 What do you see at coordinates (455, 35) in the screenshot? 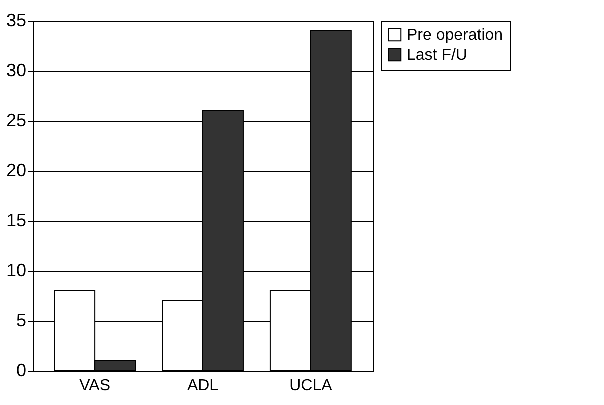
I see `legend-label: Pre operation` at bounding box center [455, 35].